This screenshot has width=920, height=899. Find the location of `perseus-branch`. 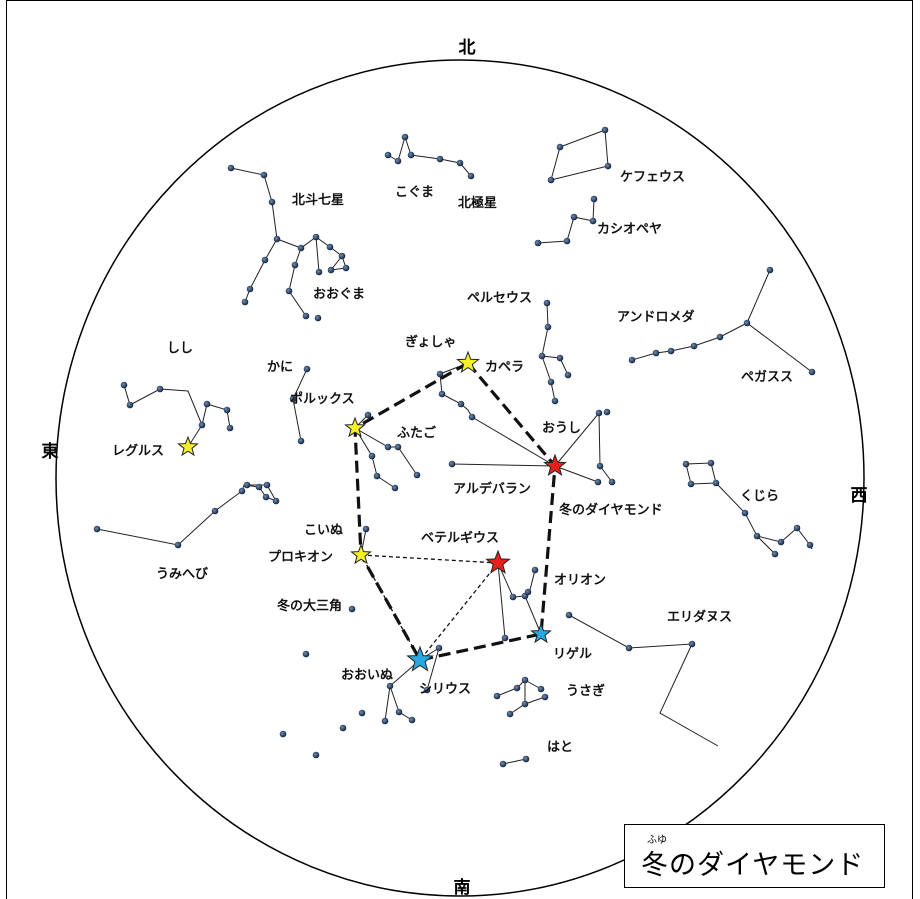

perseus-branch is located at coordinates (555, 365).